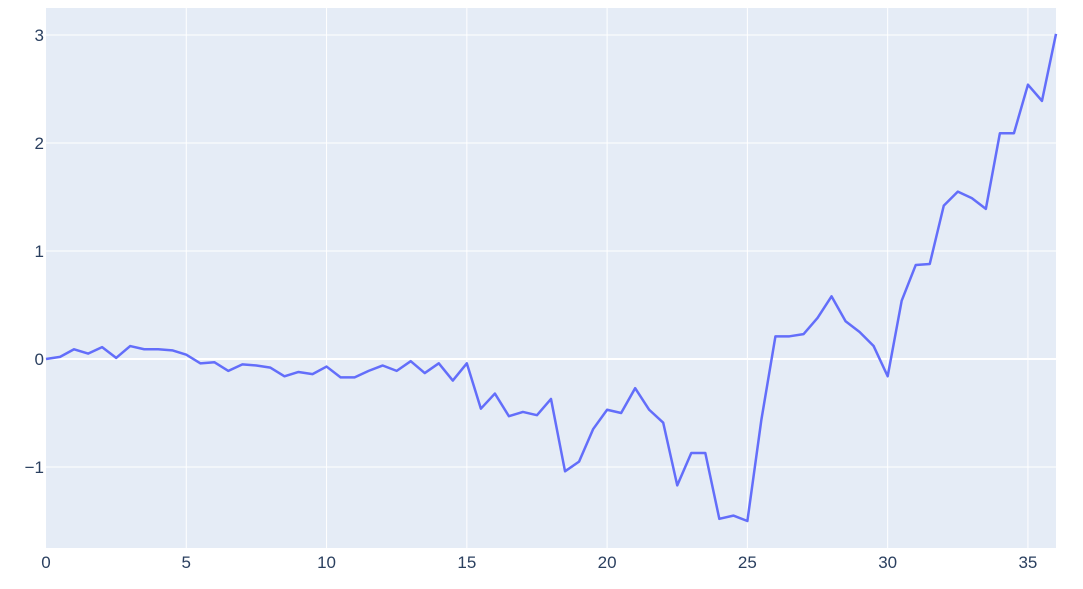 This screenshot has width=1083, height=589. I want to click on x-tick-label: 30, so click(887, 562).